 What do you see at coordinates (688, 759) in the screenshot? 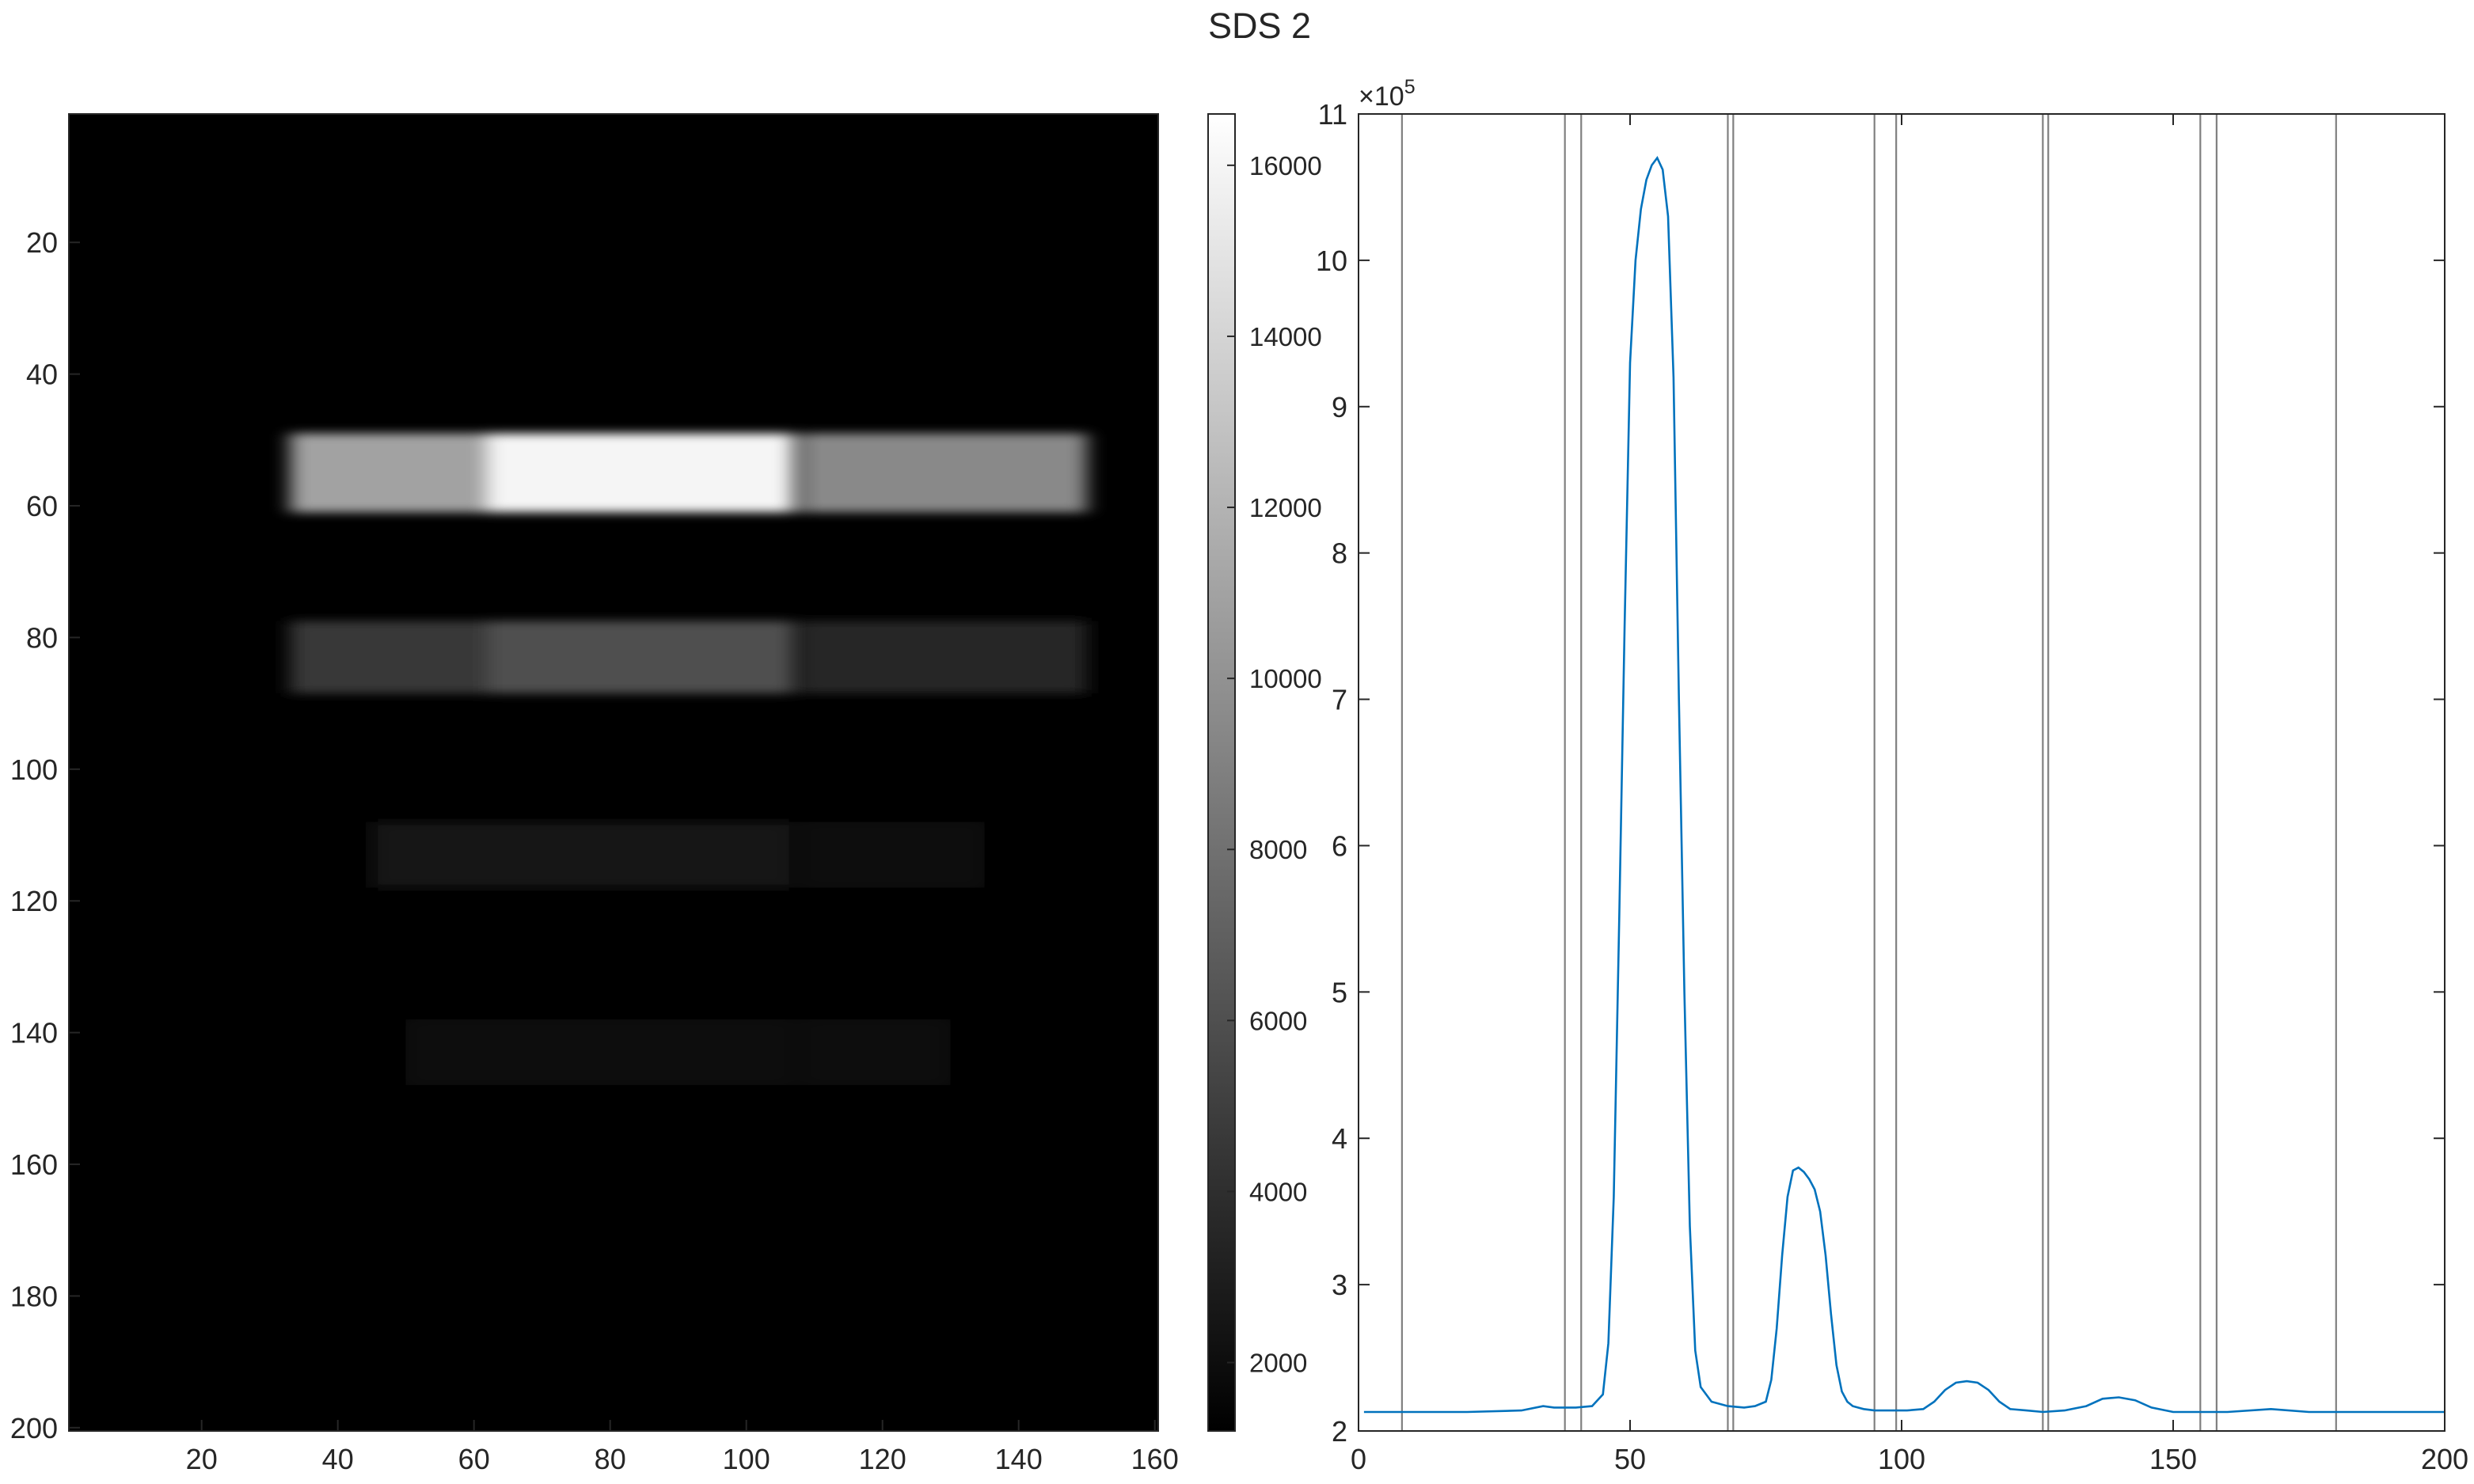
I see `heatmap-bands` at bounding box center [688, 759].